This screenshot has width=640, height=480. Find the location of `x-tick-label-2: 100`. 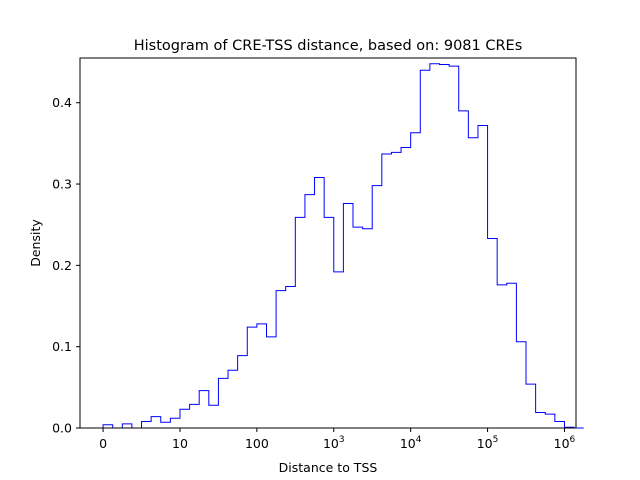

x-tick-label-2: 100 is located at coordinates (257, 443).